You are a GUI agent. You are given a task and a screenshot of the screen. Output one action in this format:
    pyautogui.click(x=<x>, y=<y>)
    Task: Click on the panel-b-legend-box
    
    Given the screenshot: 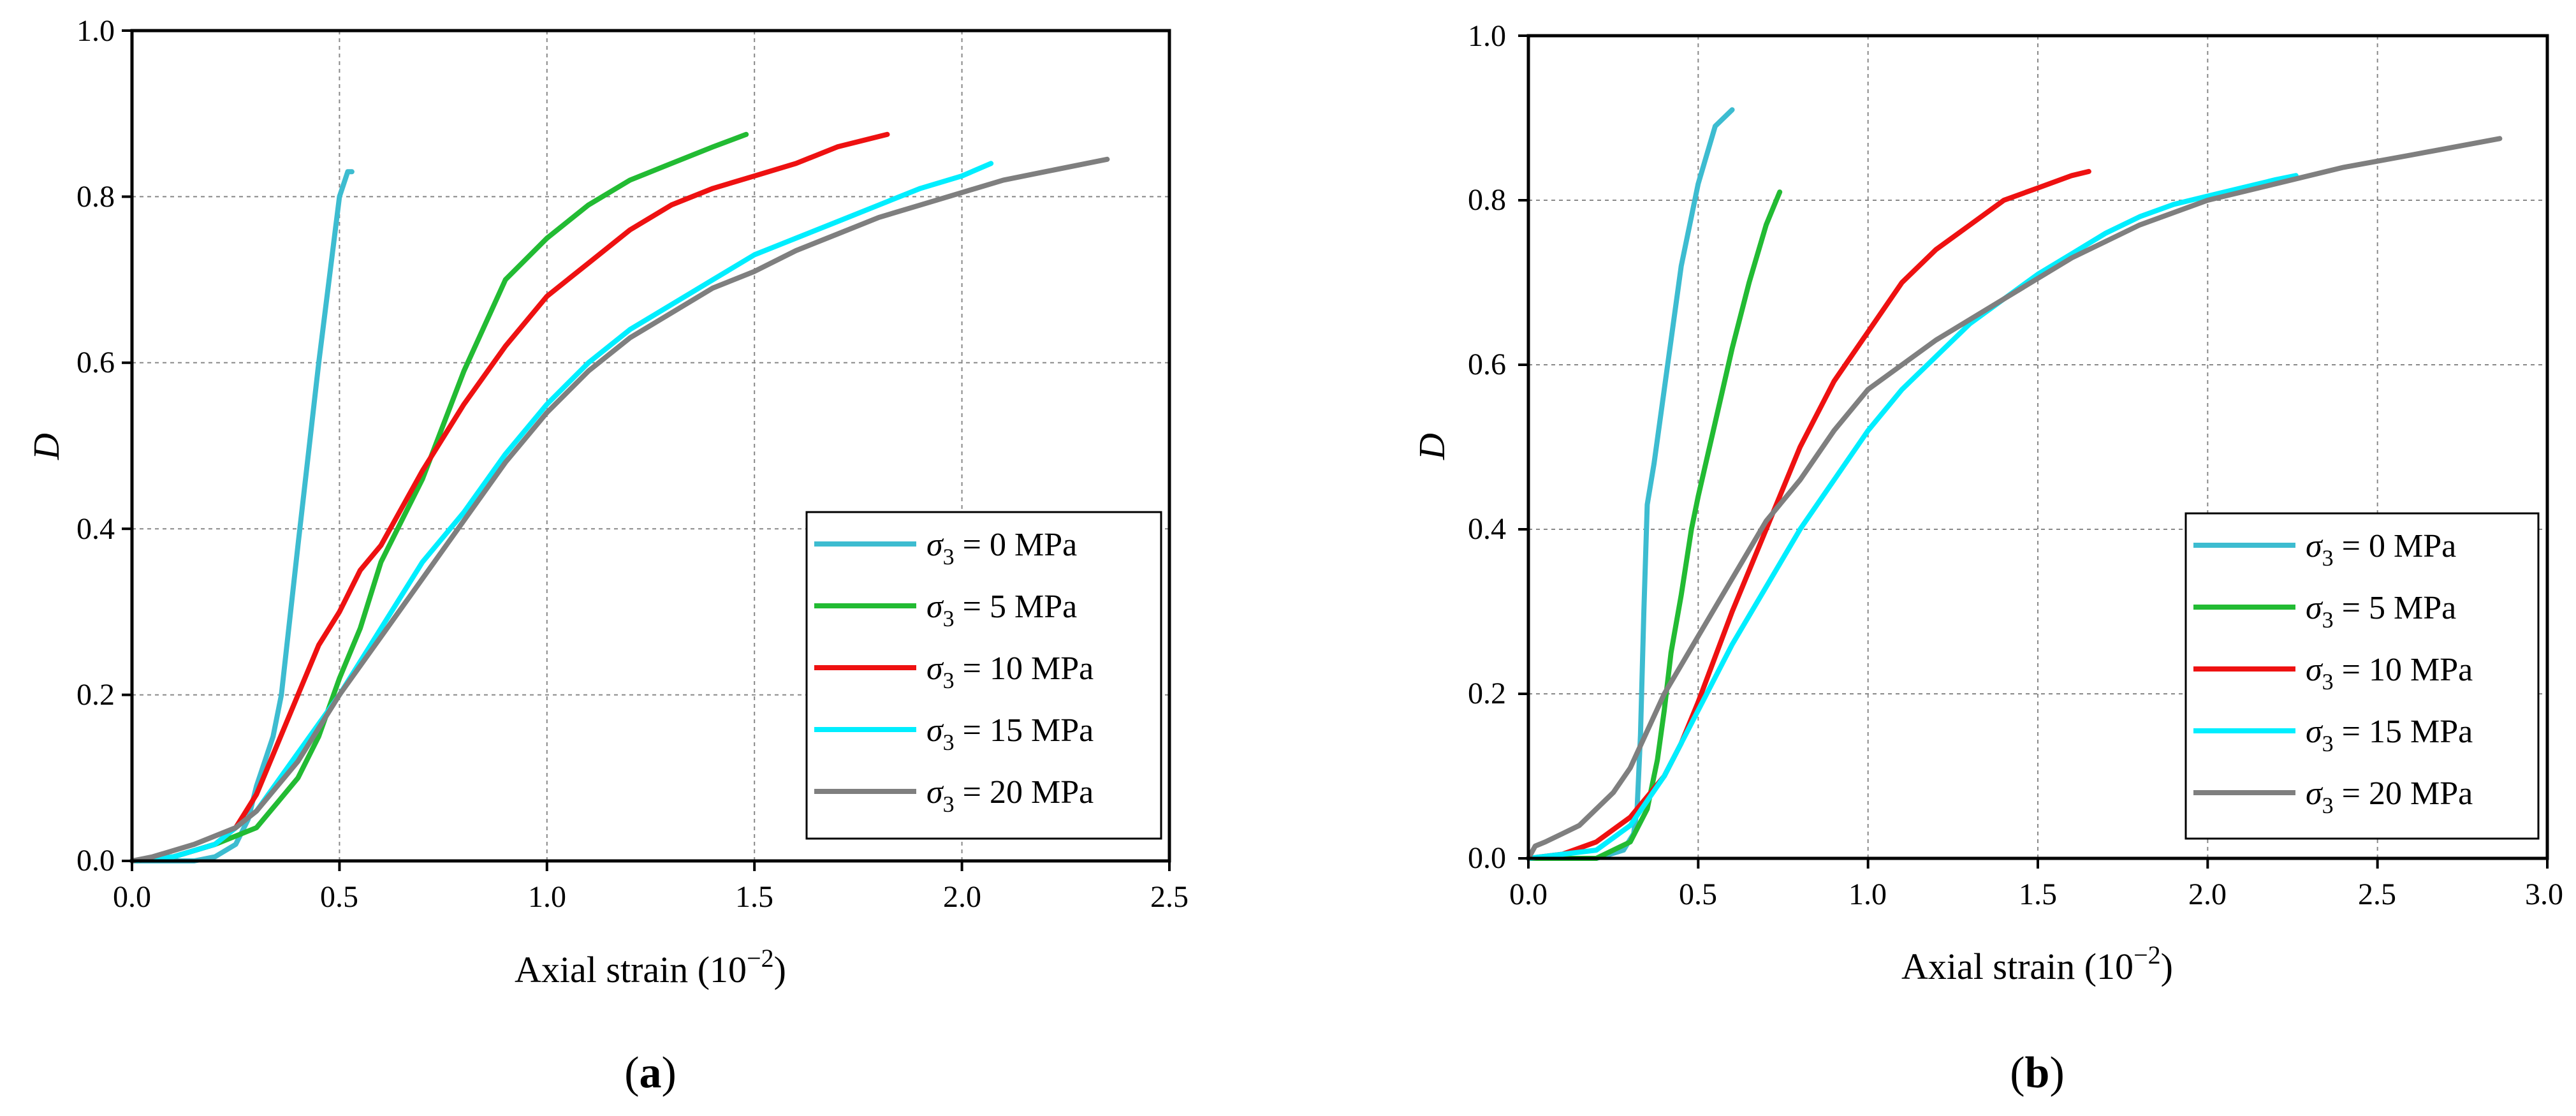 What is the action you would take?
    pyautogui.click(x=2362, y=676)
    